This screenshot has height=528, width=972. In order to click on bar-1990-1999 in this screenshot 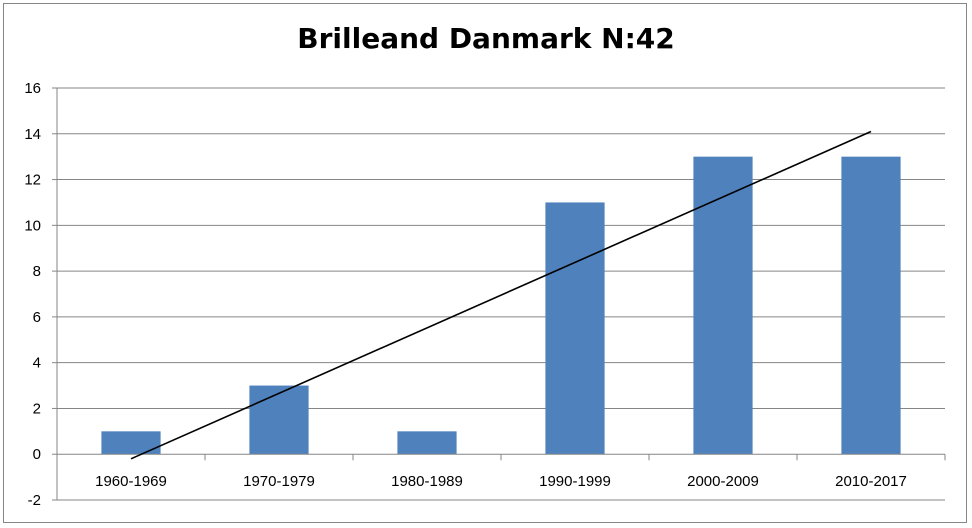, I will do `click(575, 328)`.